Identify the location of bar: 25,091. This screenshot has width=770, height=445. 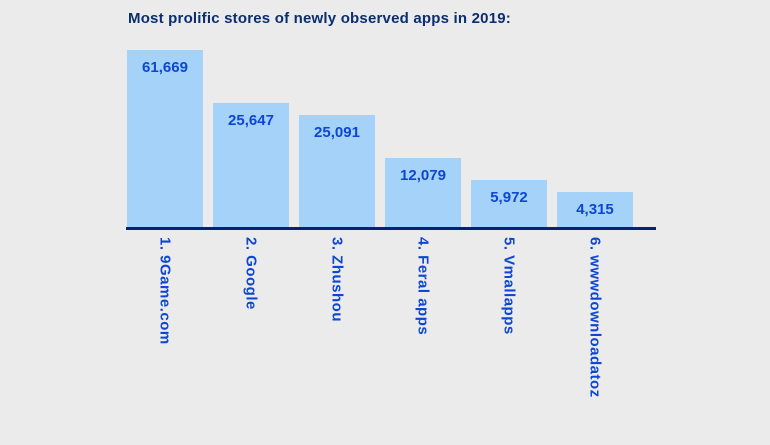
(337, 171).